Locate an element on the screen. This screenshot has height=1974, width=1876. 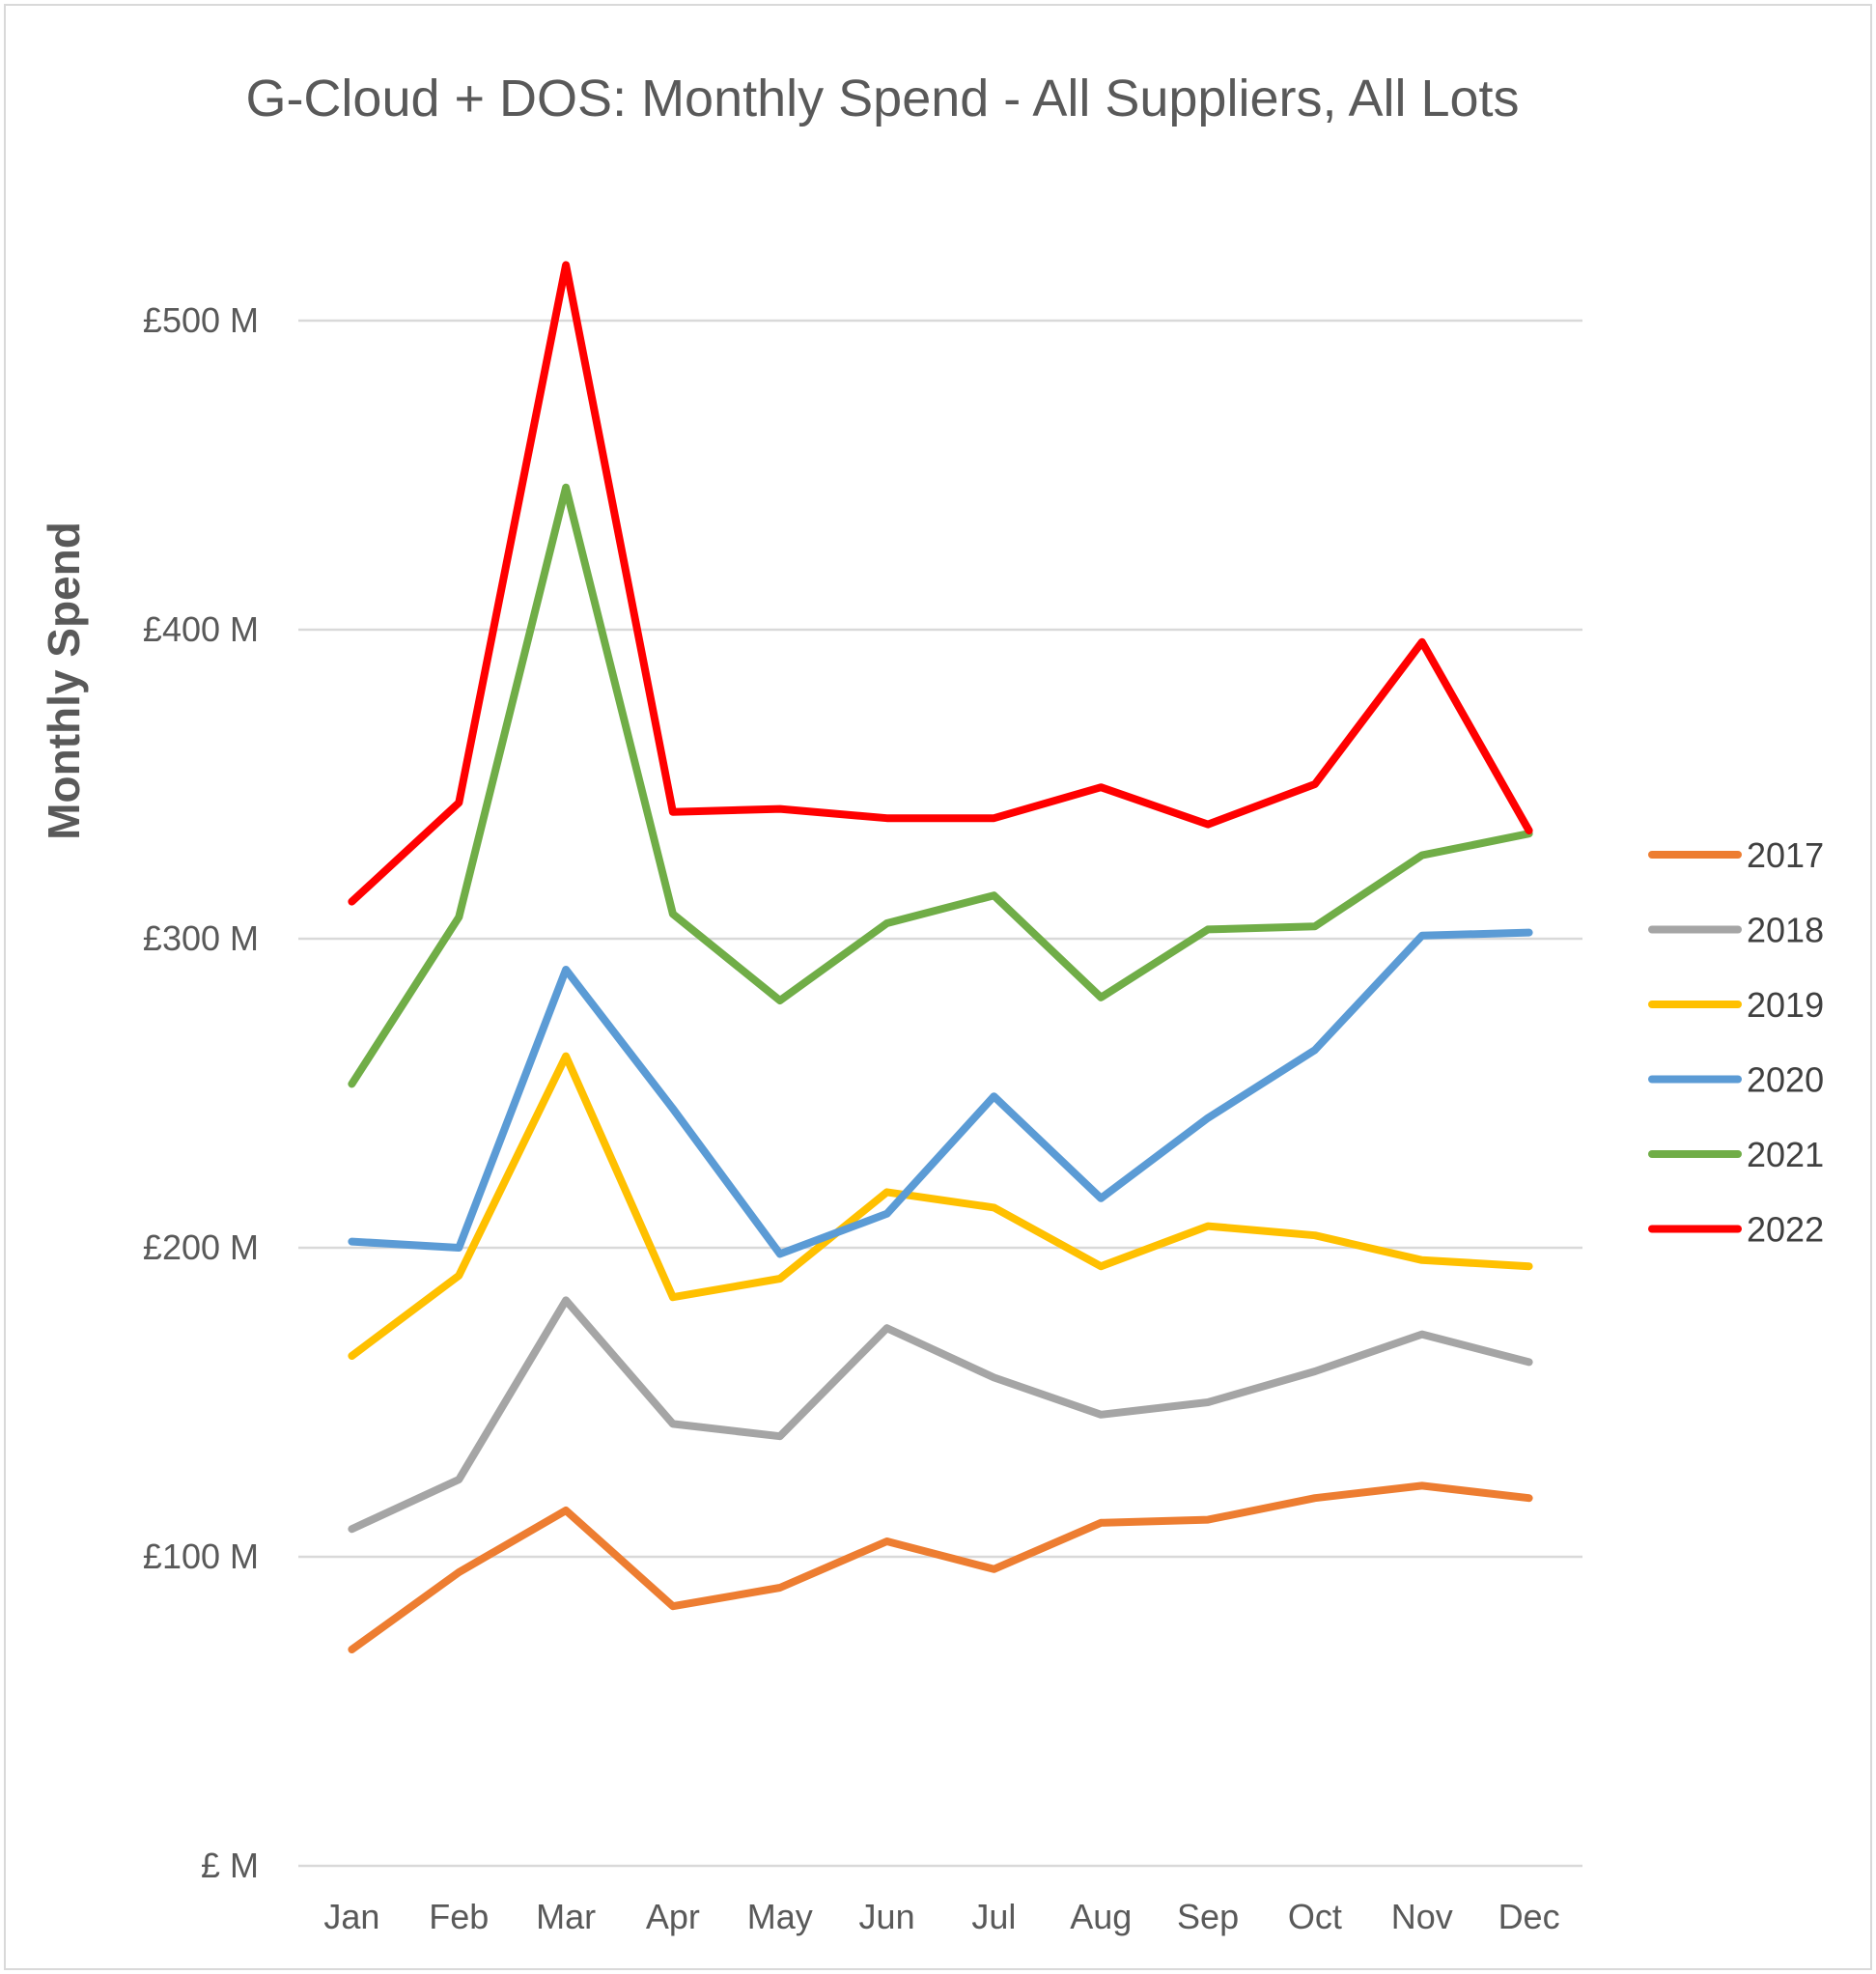
y-tick-label: £500 M is located at coordinates (201, 320).